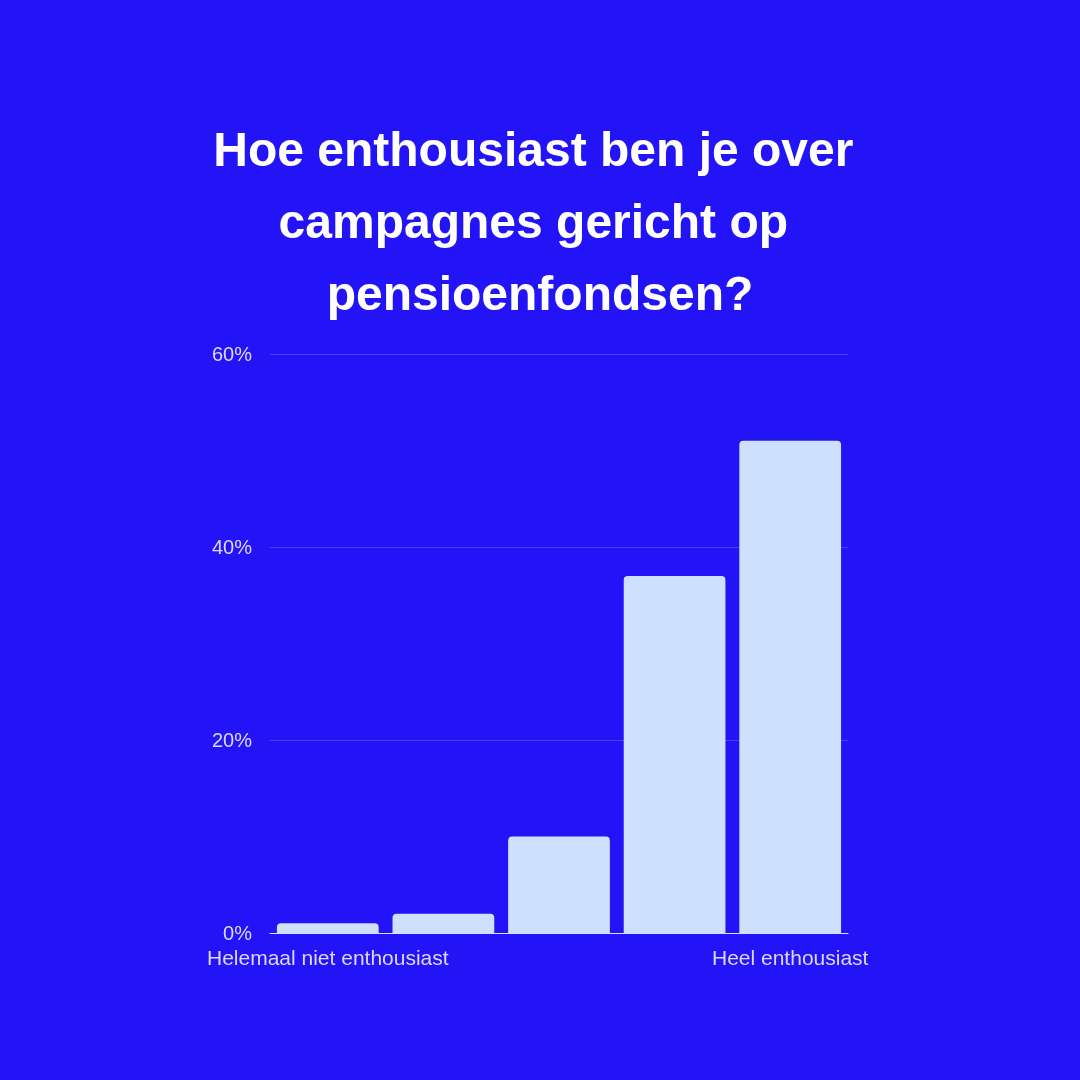 The height and width of the screenshot is (1080, 1080). Describe the element at coordinates (790, 957) in the screenshot. I see `x-tick-label: Heel enthousiast` at that location.